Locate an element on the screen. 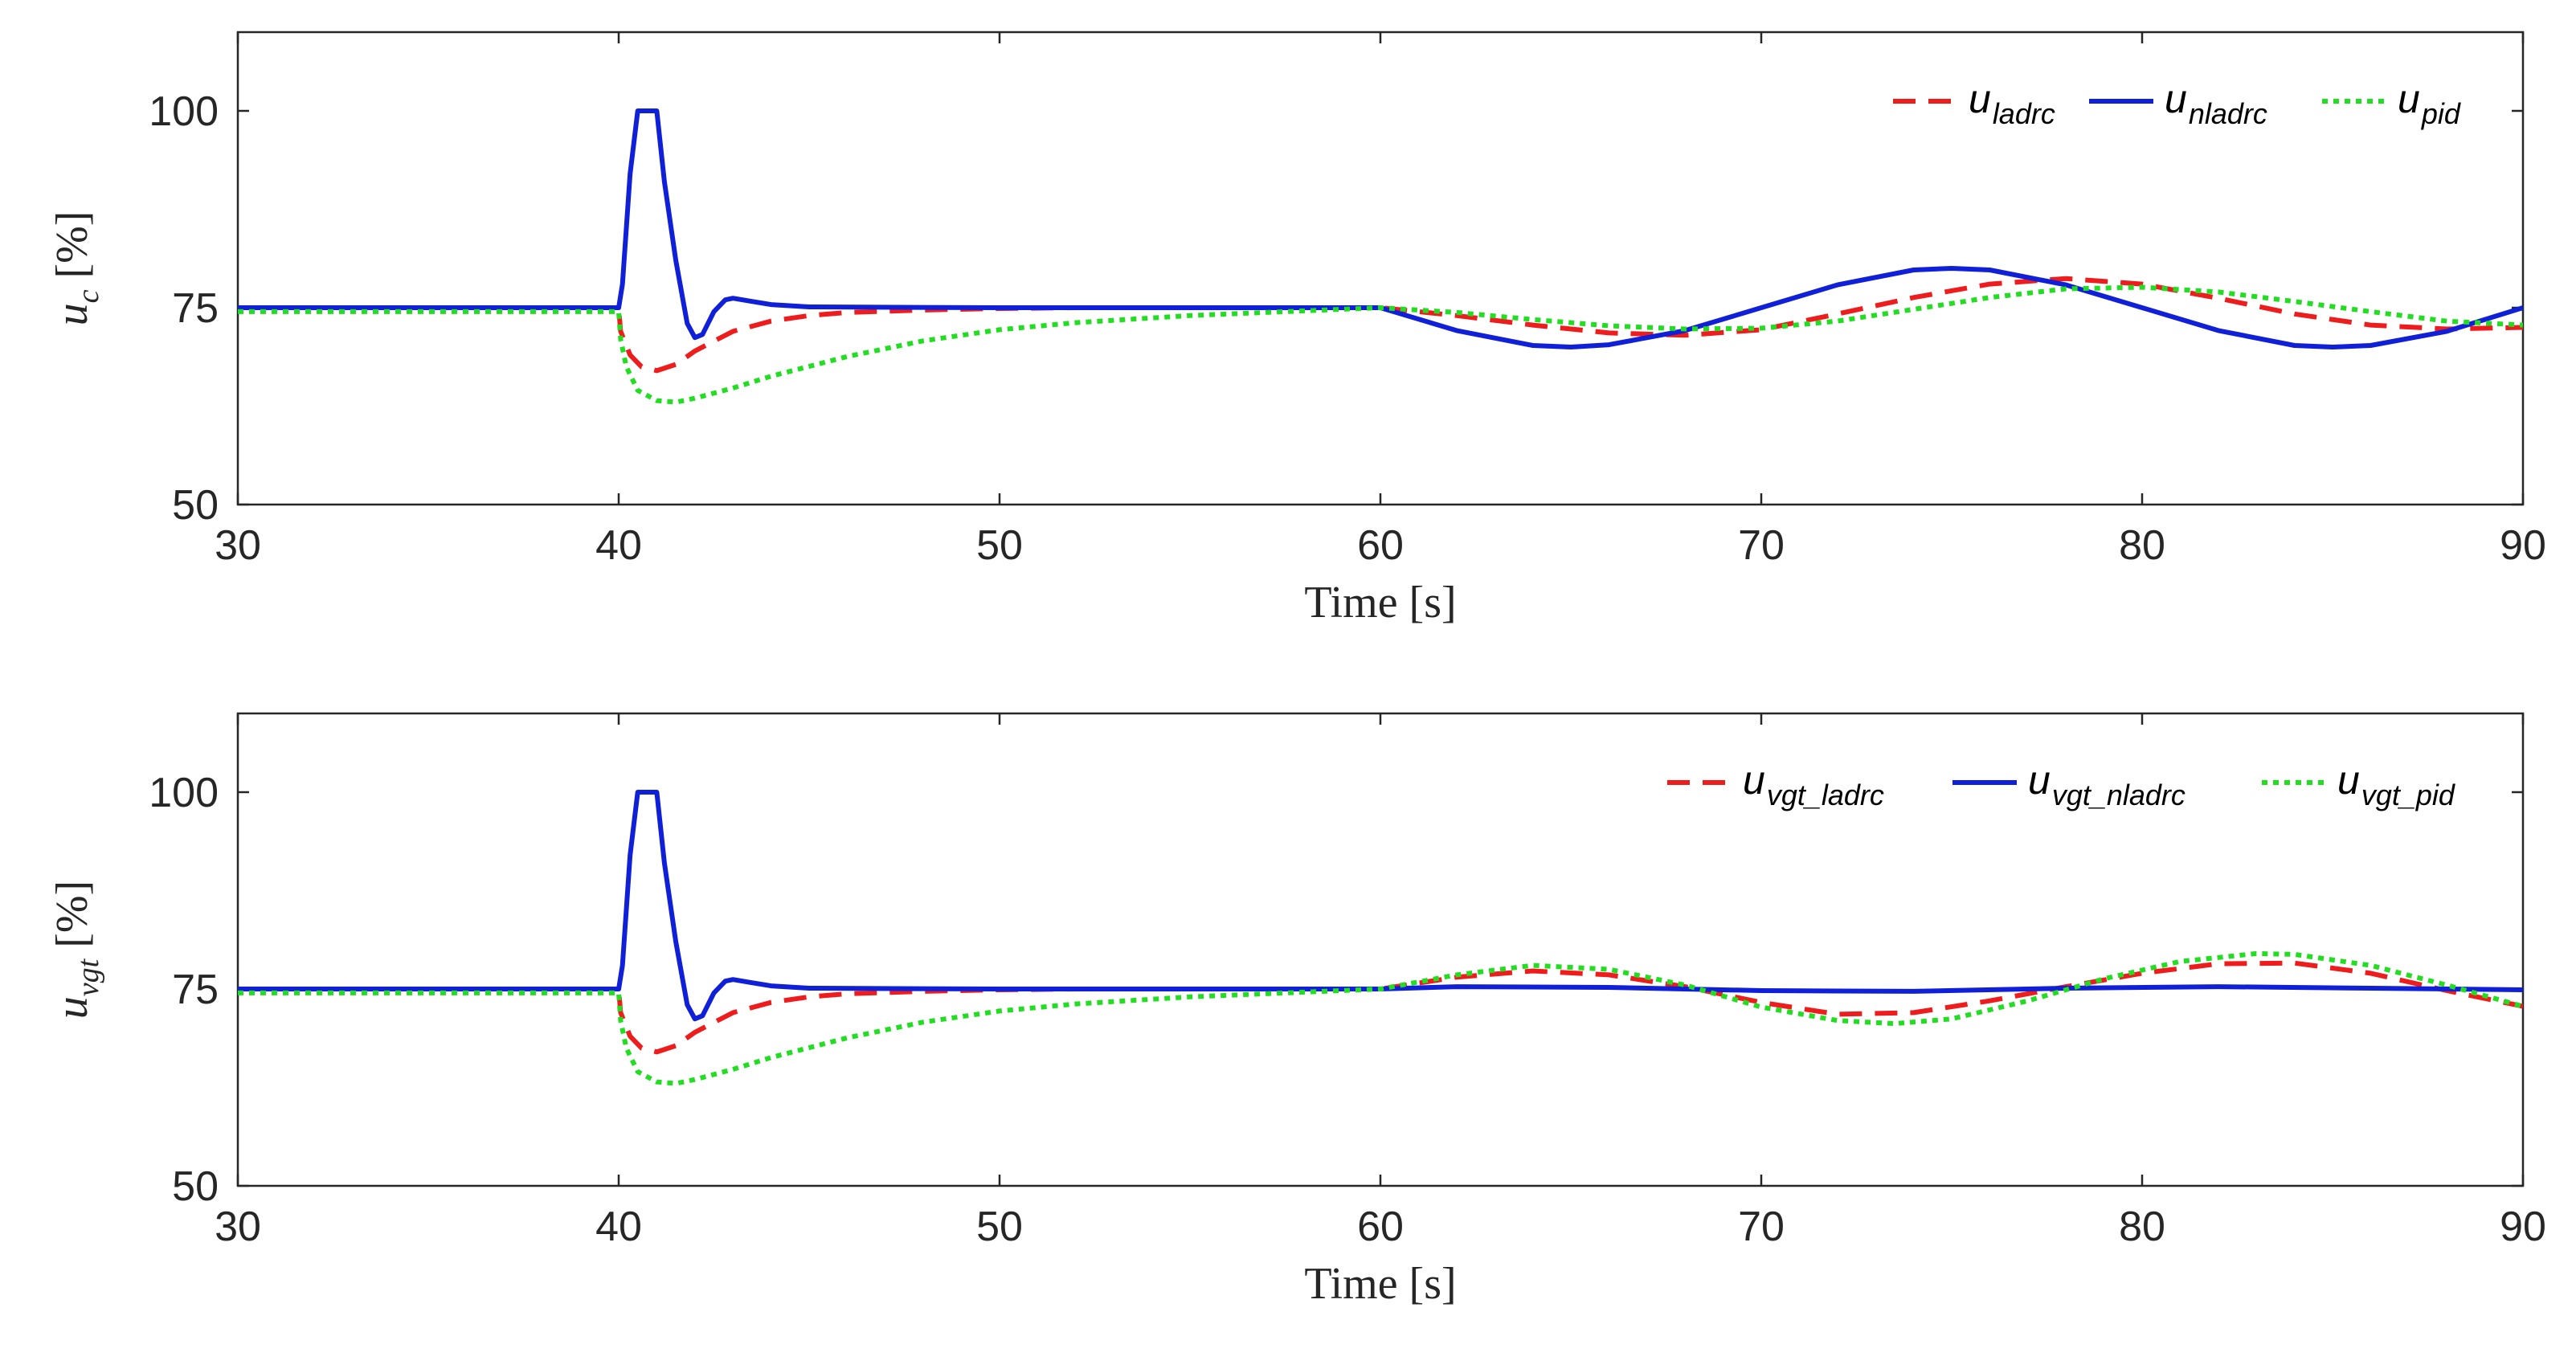 Image resolution: width=2576 pixels, height=1365 pixels. legend-label-u_nladrc: unladrc is located at coordinates (2216, 103).